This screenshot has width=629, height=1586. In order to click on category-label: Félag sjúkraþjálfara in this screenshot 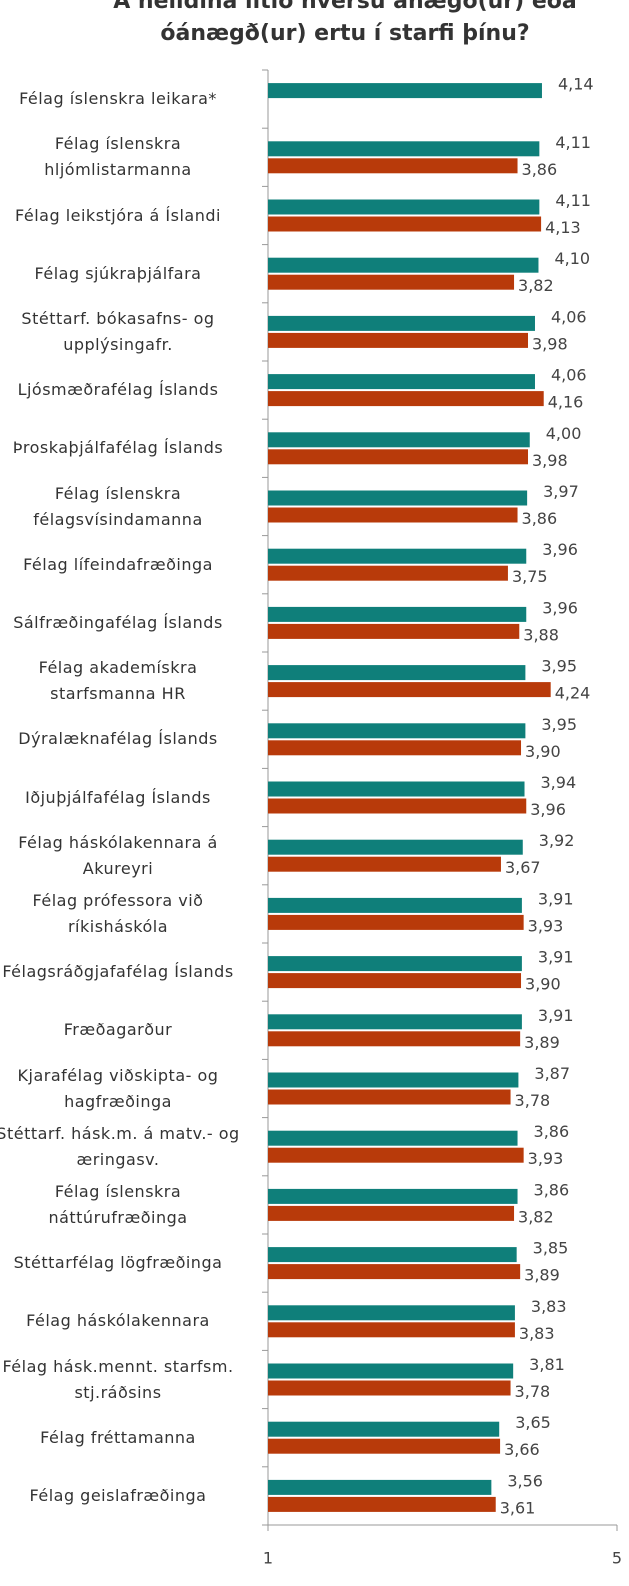, I will do `click(118, 273)`.